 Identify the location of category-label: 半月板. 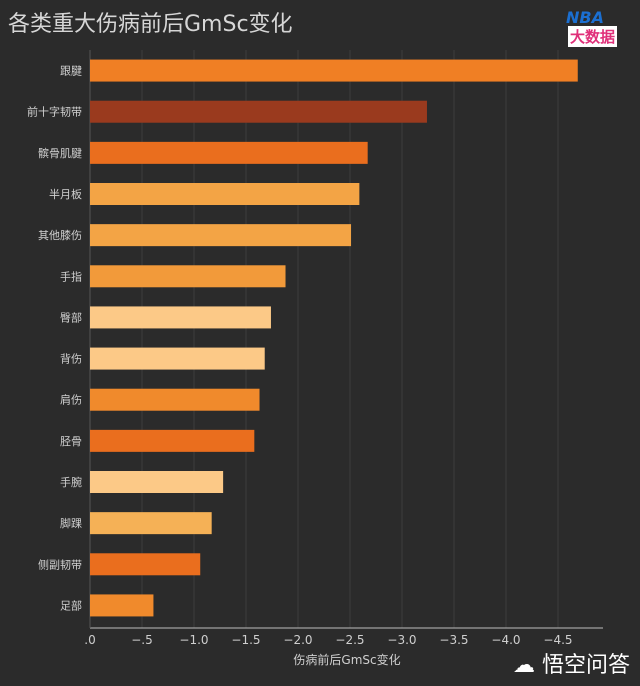
(65, 194).